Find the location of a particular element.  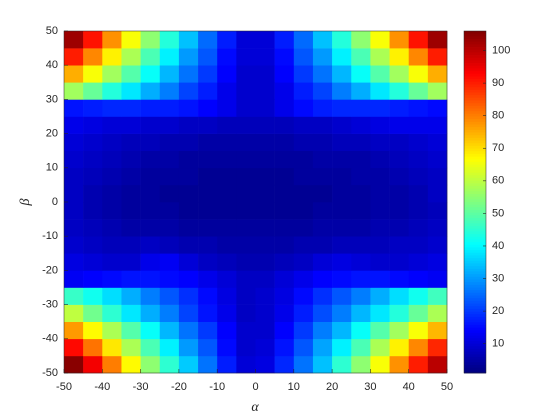

colorbar-tick-label: 60 is located at coordinates (498, 181).